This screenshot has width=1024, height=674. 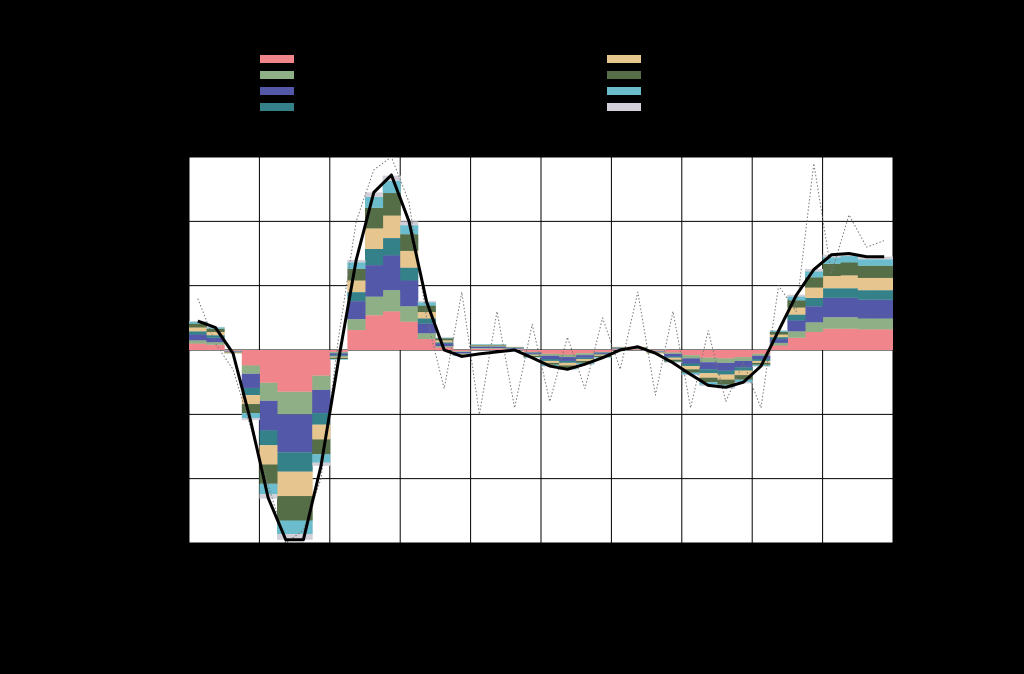 What do you see at coordinates (175, 541) in the screenshot?
I see `y-tick-label: -3` at bounding box center [175, 541].